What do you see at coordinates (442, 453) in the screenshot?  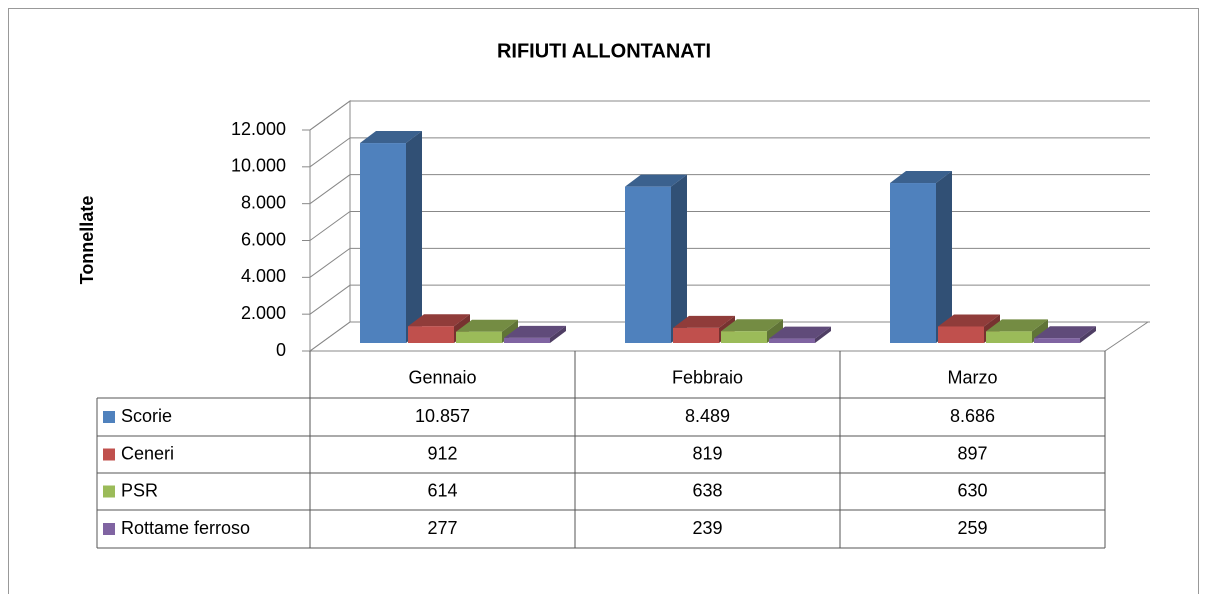 I see `table-cell: 912` at bounding box center [442, 453].